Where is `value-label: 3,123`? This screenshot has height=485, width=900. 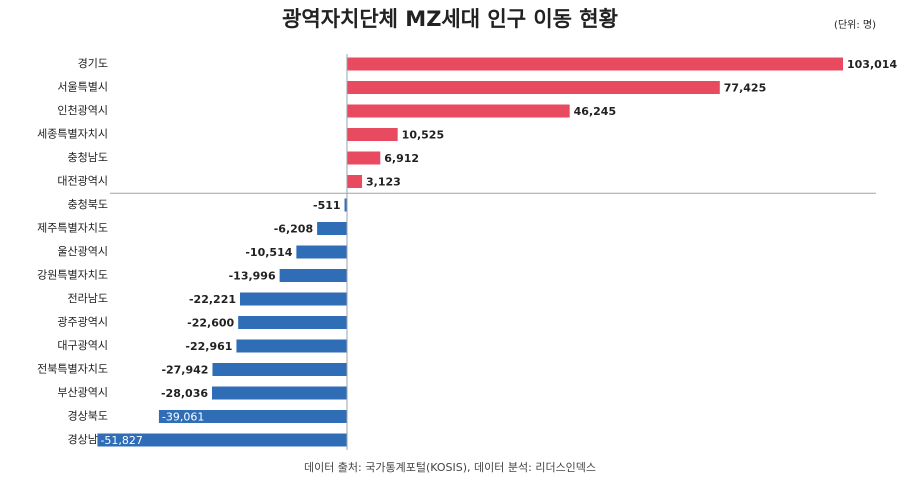 value-label: 3,123 is located at coordinates (383, 182).